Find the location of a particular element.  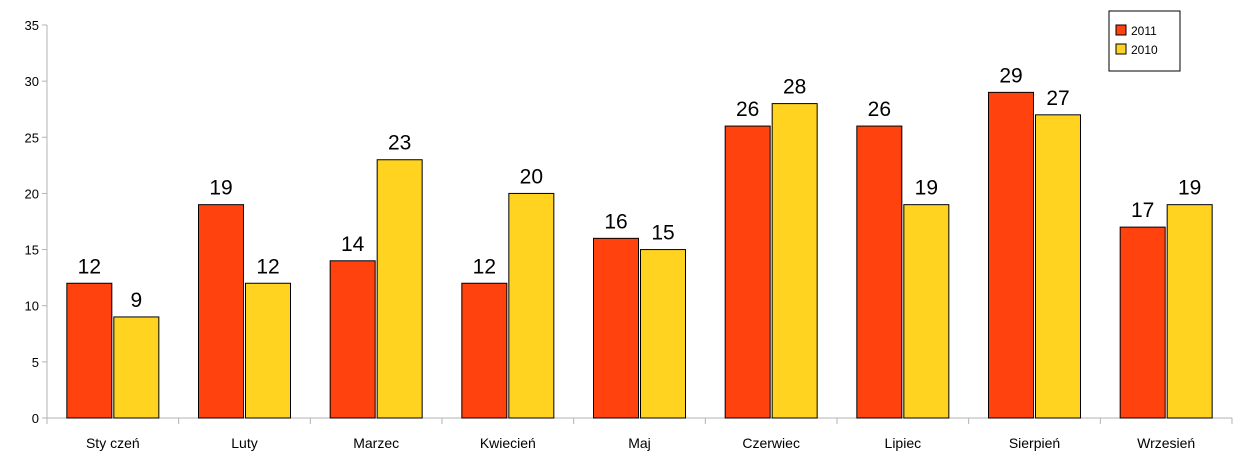

y-tick-label: 30 is located at coordinates (32, 81).